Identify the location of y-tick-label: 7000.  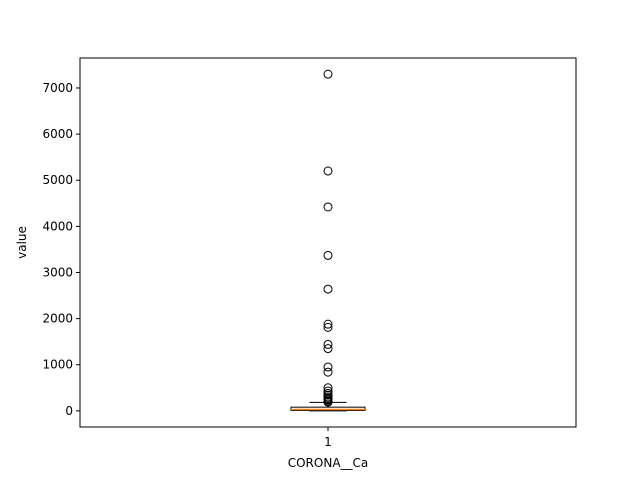
(57, 88).